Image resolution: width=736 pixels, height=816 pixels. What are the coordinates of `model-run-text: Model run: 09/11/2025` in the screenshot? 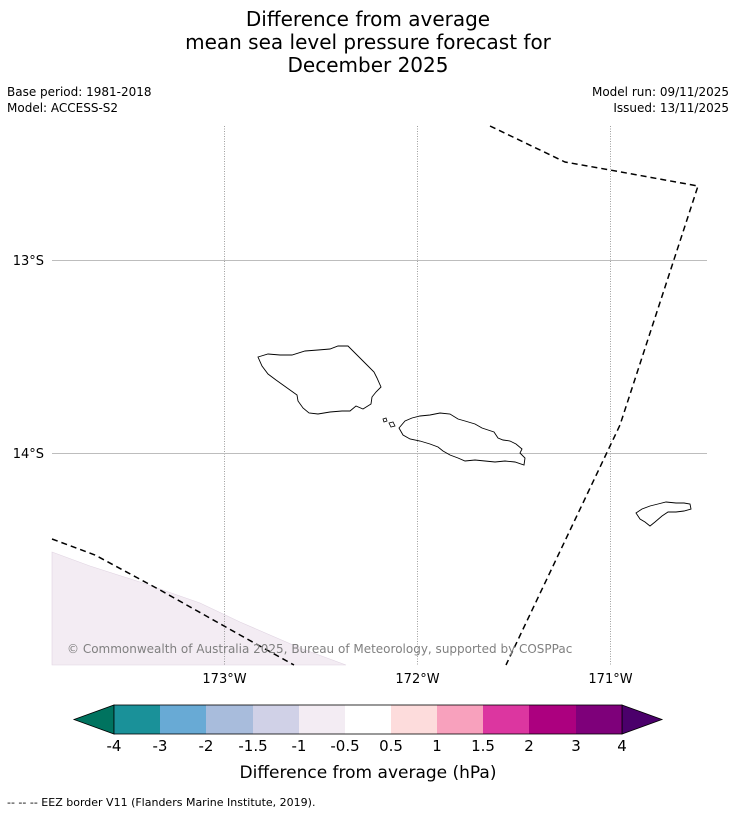 It's located at (660, 92).